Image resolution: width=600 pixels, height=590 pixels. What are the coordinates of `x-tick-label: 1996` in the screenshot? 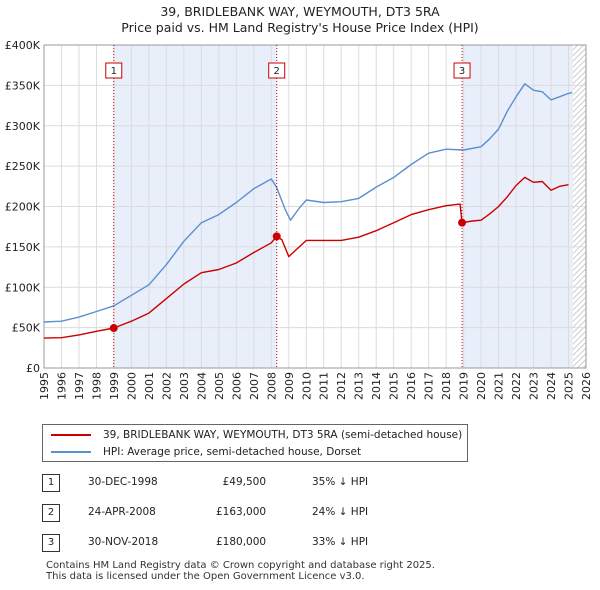 It's located at (61, 386).